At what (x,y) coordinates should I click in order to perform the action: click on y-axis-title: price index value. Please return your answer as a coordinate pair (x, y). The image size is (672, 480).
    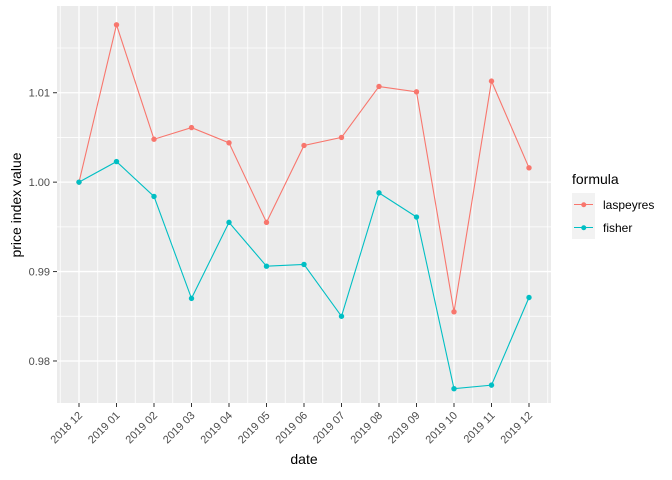
    Looking at the image, I should click on (16, 205).